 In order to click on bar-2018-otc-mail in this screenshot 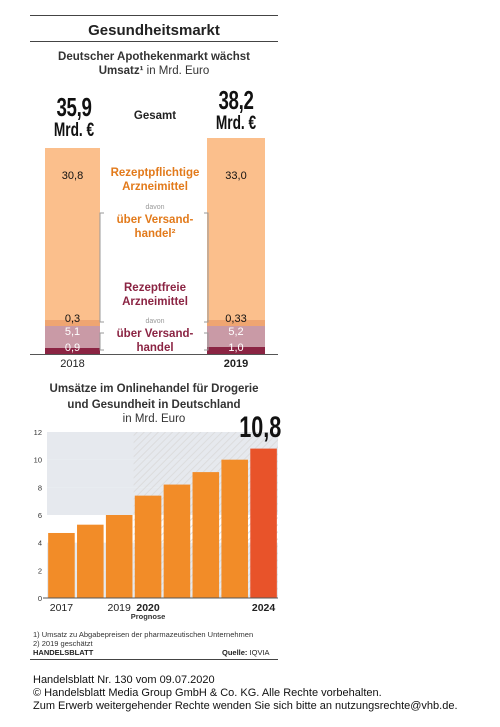, I will do `click(72, 351)`.